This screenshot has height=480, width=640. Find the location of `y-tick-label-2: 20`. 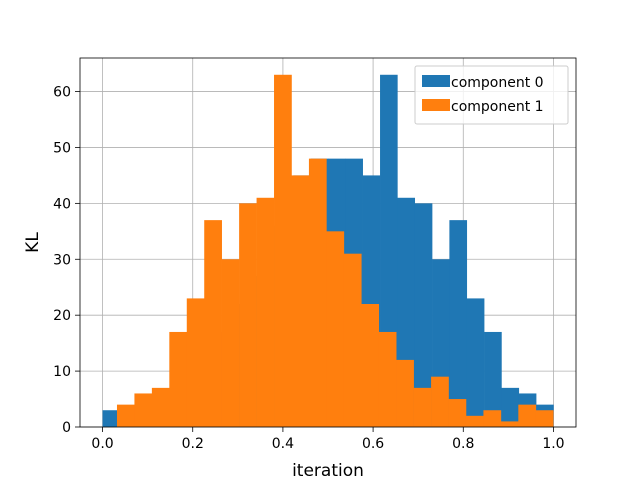

y-tick-label-2: 20 is located at coordinates (62, 316).